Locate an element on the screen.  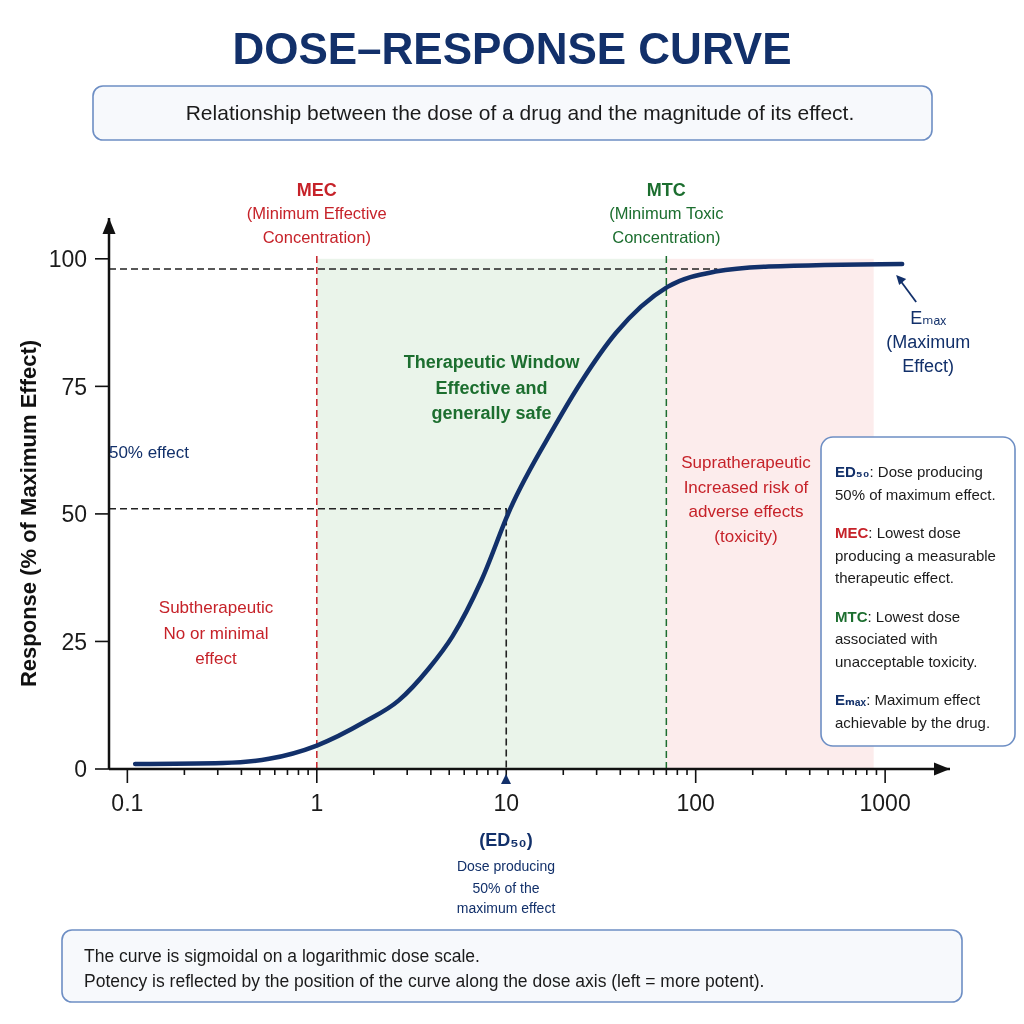
text: The curve is sigmoidal on a logarithmic dose scale. is located at coordinates (282, 956).